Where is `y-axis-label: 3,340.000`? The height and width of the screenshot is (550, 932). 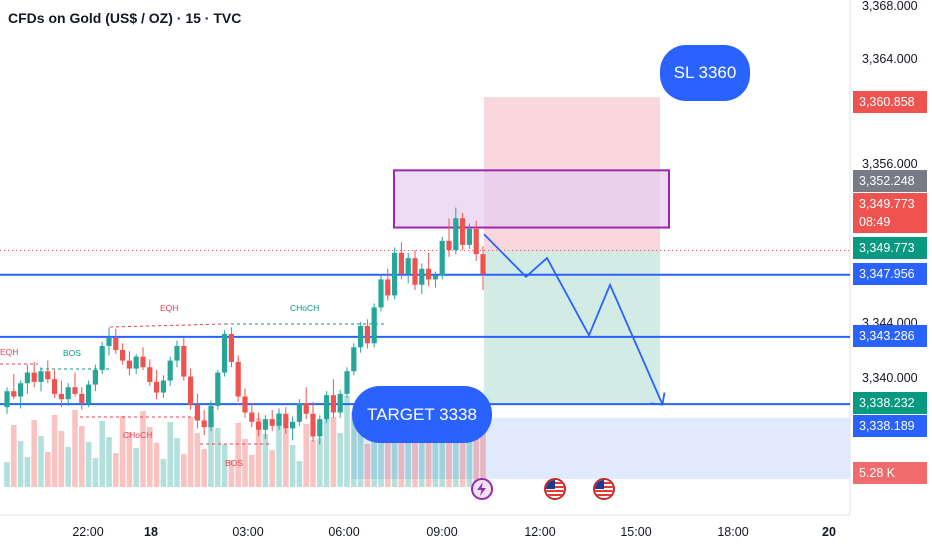
y-axis-label: 3,340.000 is located at coordinates (890, 378).